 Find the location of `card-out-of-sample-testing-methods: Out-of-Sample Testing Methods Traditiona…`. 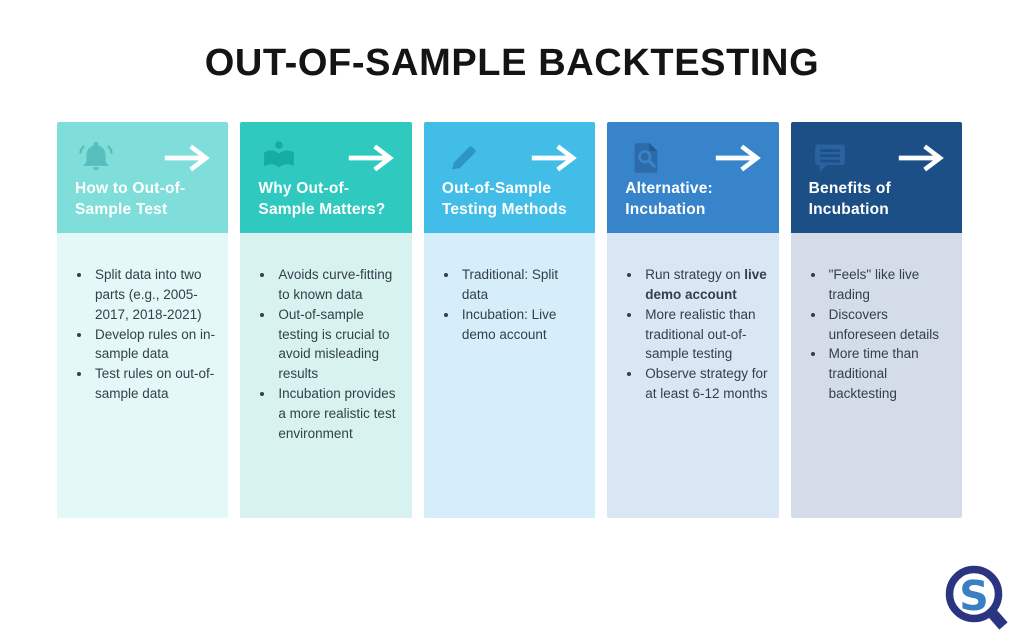

card-out-of-sample-testing-methods: Out-of-Sample Testing Methods Traditiona… is located at coordinates (509, 320).